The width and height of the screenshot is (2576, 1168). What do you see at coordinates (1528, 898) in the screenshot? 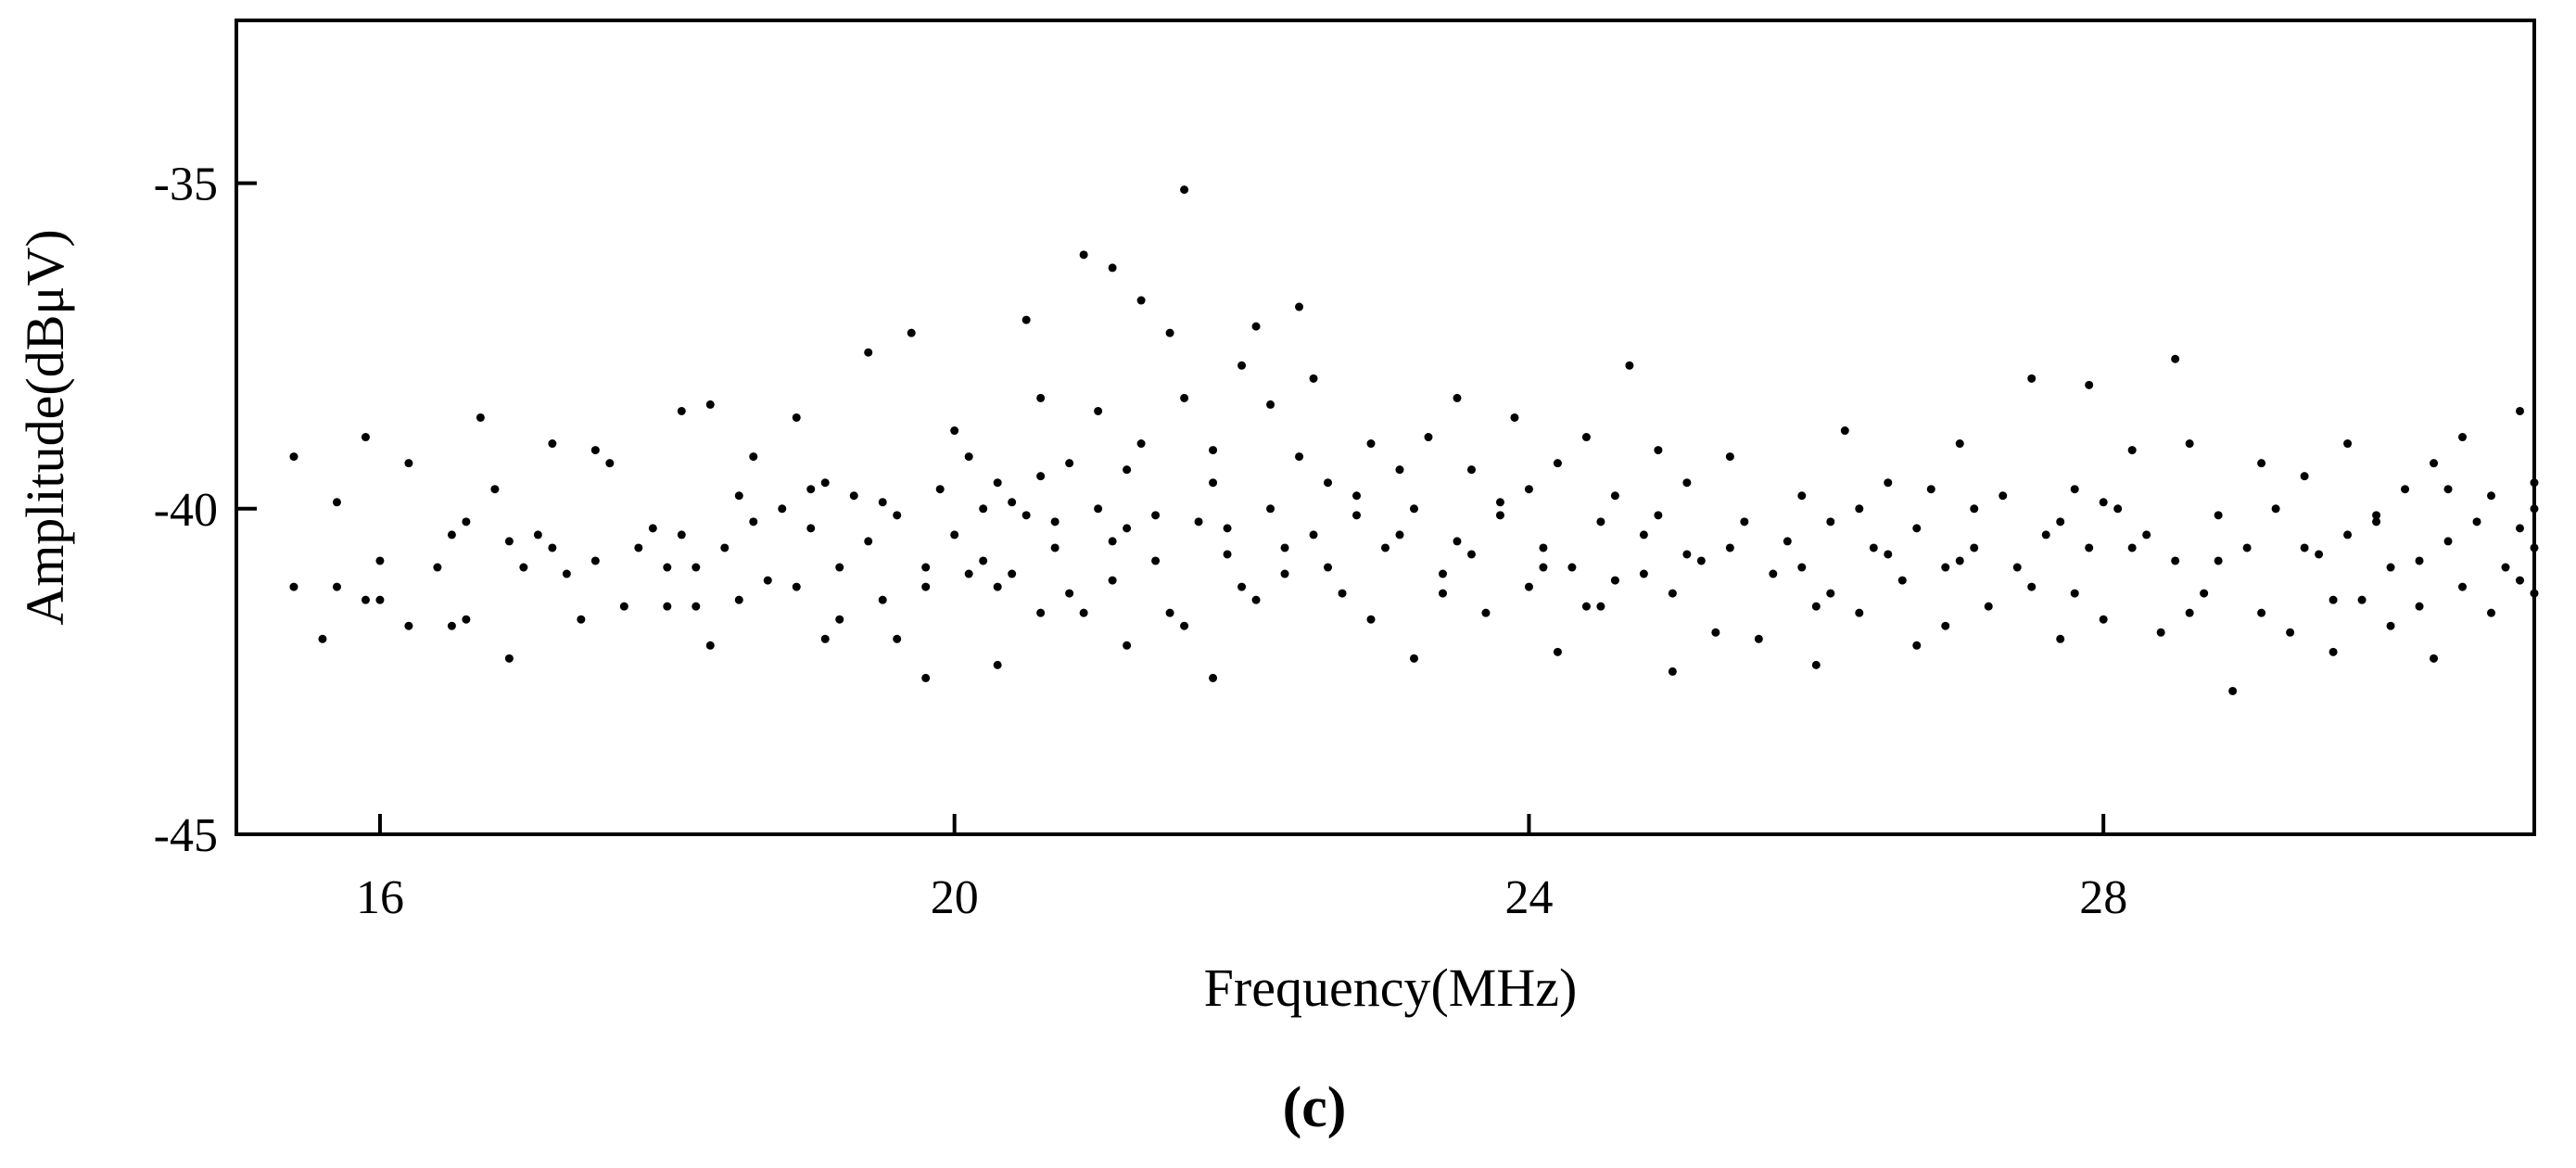
I see `x-tick-label: 24` at bounding box center [1528, 898].